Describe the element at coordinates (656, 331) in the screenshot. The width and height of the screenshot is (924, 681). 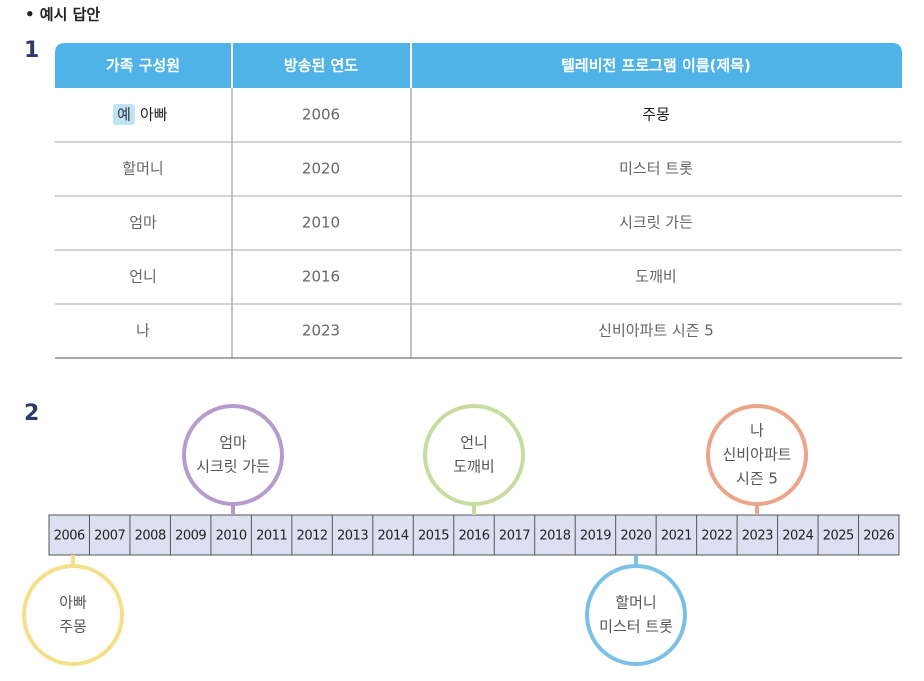
I see `table-cell: 신비아파트 시즌 5` at that location.